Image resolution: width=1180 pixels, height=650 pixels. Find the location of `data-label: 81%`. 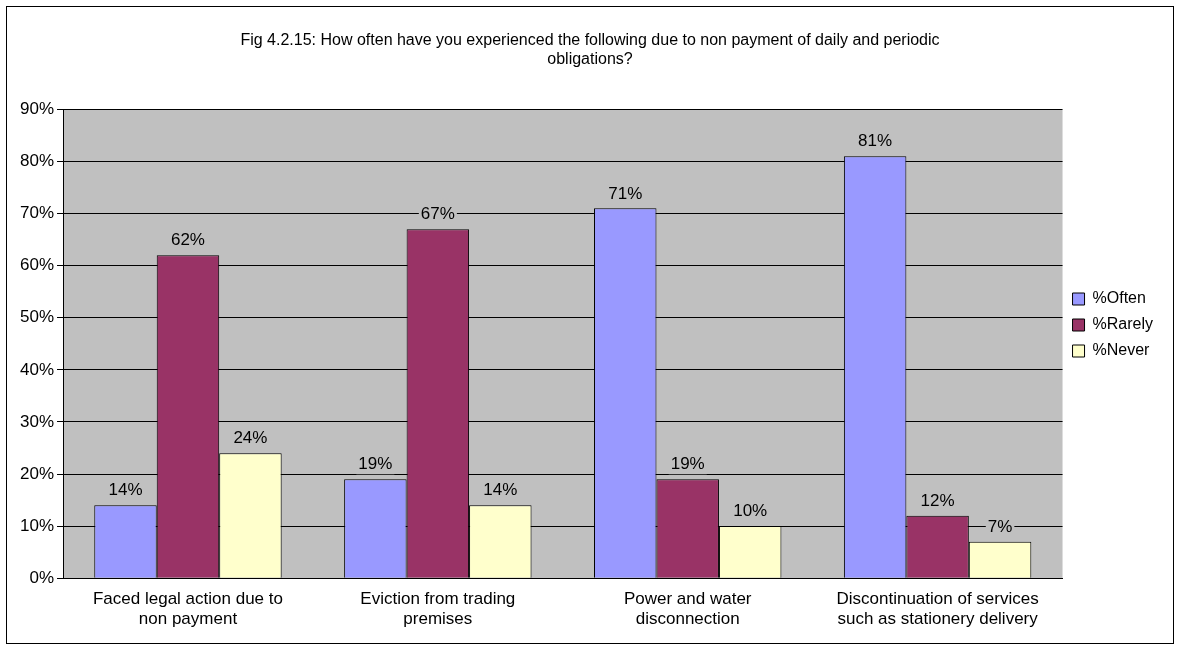

data-label: 81% is located at coordinates (875, 141).